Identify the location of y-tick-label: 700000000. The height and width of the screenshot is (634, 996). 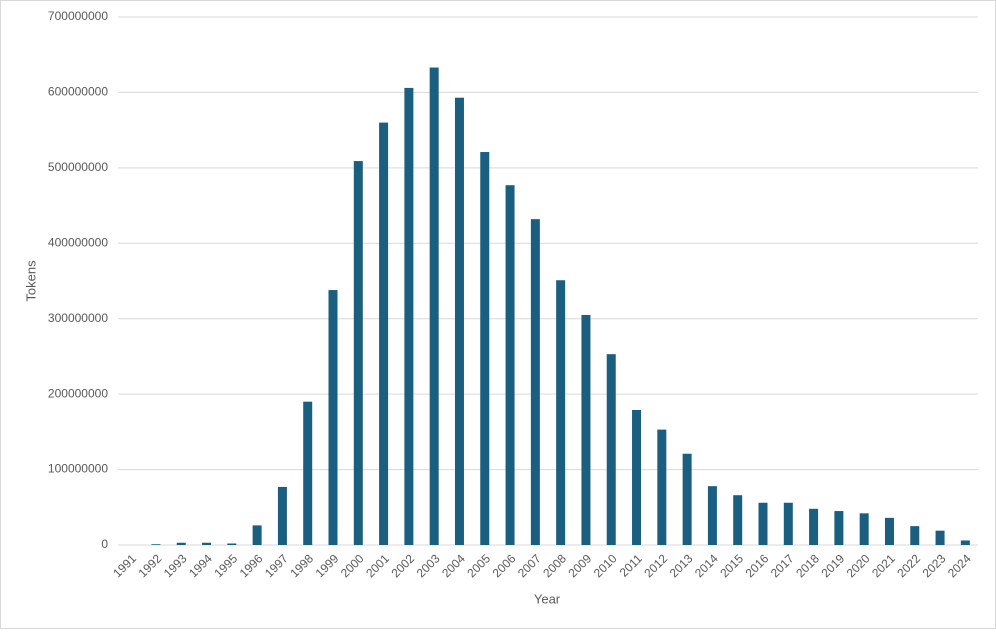
(78, 16).